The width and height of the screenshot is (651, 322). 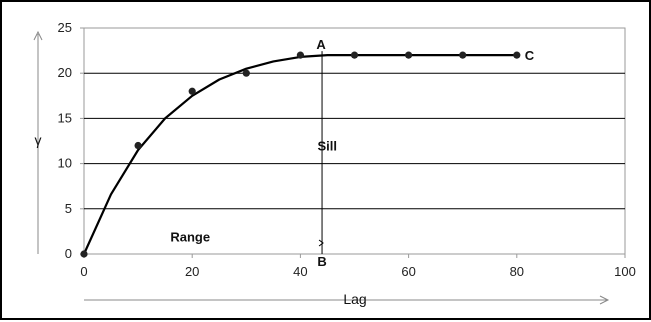 What do you see at coordinates (604, 300) in the screenshot?
I see `x-axis-arrow-head` at bounding box center [604, 300].